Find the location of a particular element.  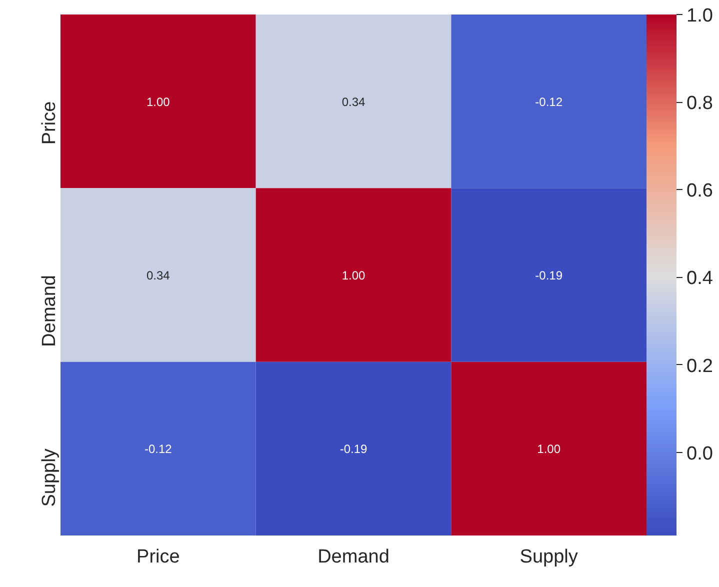

x-tick-label: Price is located at coordinates (158, 557).